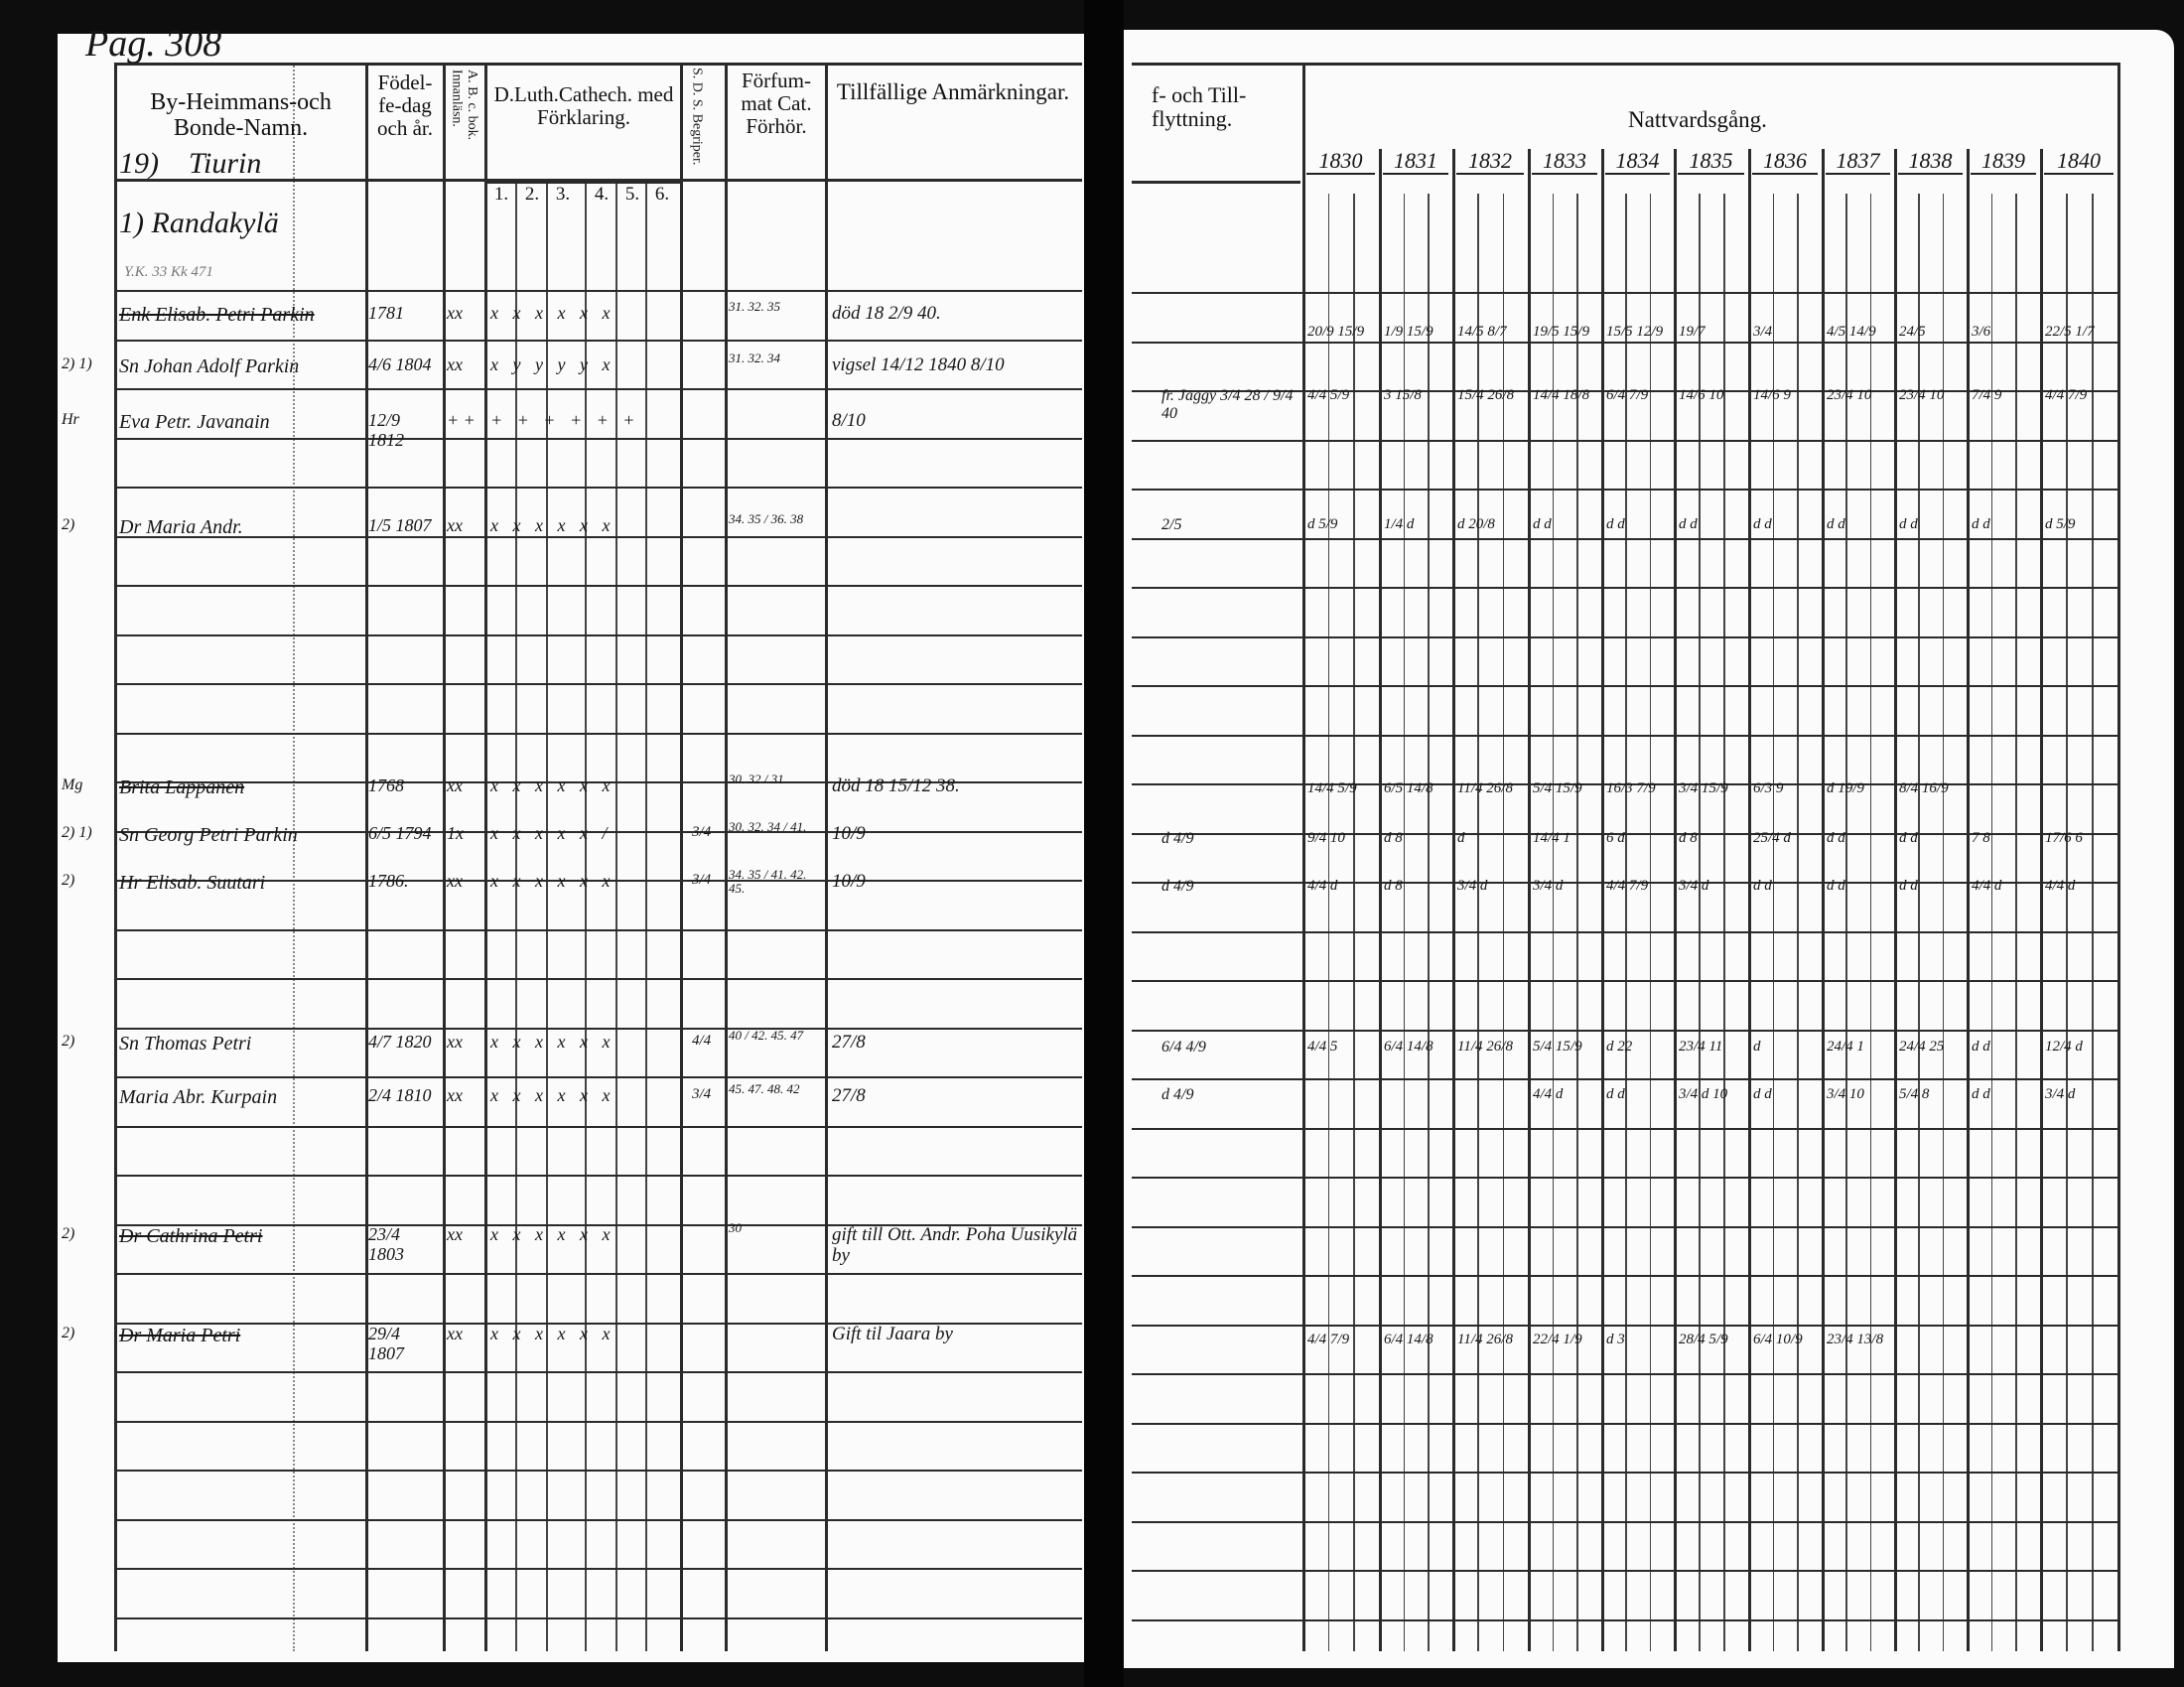 The height and width of the screenshot is (1687, 2184). Describe the element at coordinates (180, 1335) in the screenshot. I see `entry-name: Dr Maria Petri` at that location.